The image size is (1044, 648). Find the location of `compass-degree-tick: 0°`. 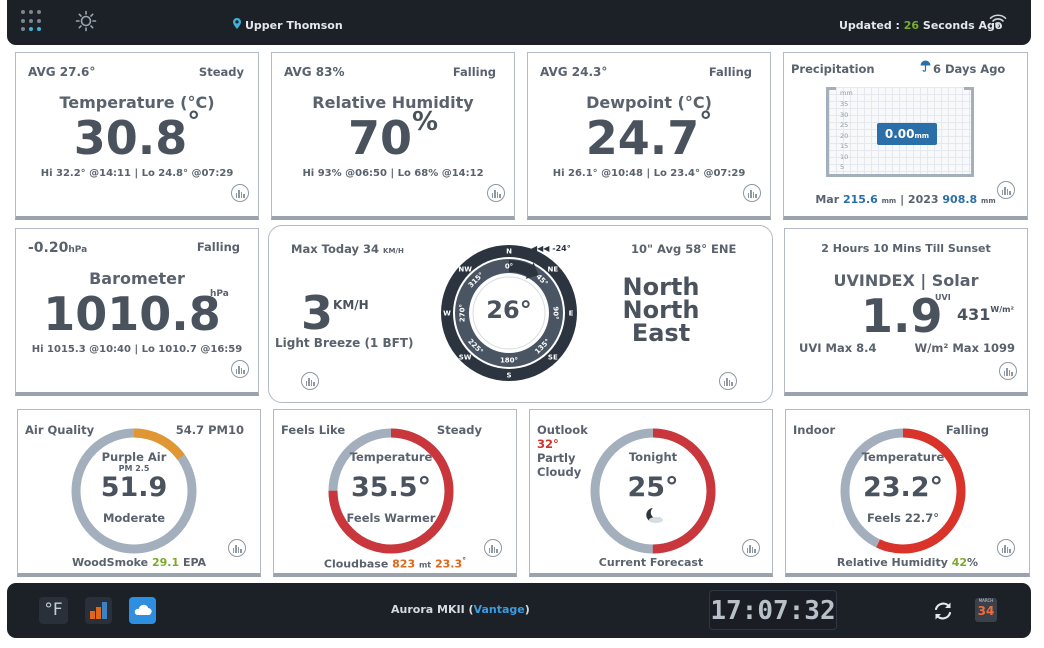

compass-degree-tick: 0° is located at coordinates (509, 267).